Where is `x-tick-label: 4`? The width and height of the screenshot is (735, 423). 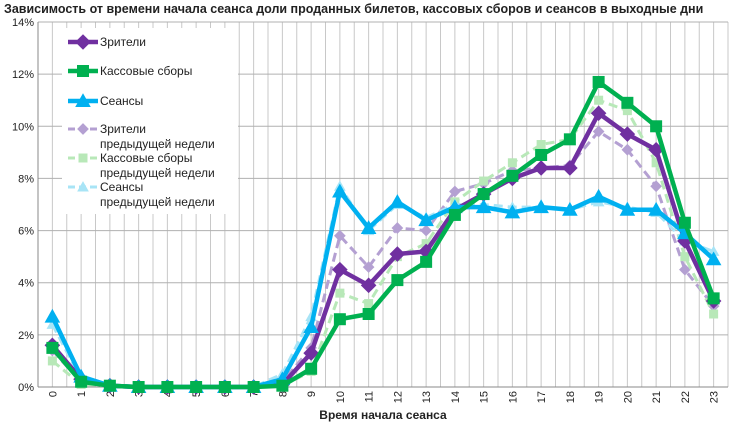
x-tick-label: 4 is located at coordinates (168, 394).